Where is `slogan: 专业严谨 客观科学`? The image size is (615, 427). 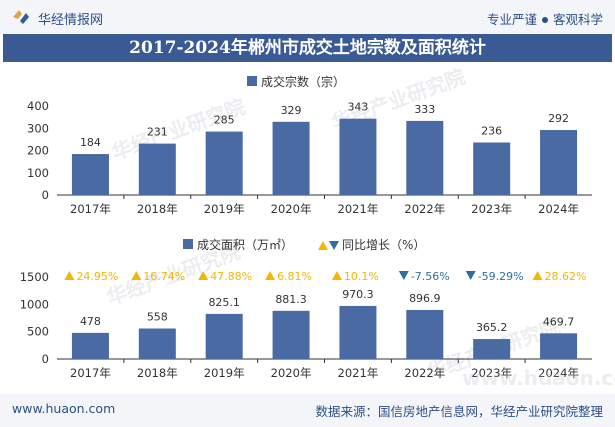 slogan: 专业严谨 客观科学 is located at coordinates (545, 18).